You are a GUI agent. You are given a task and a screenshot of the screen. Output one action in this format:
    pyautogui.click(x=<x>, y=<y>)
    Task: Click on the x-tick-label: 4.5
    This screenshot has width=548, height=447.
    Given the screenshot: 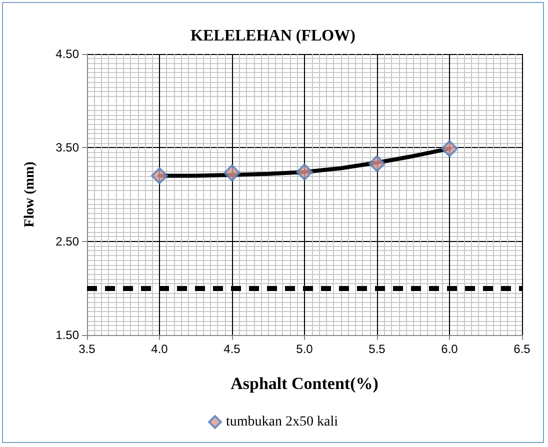 What is the action you would take?
    pyautogui.click(x=232, y=349)
    